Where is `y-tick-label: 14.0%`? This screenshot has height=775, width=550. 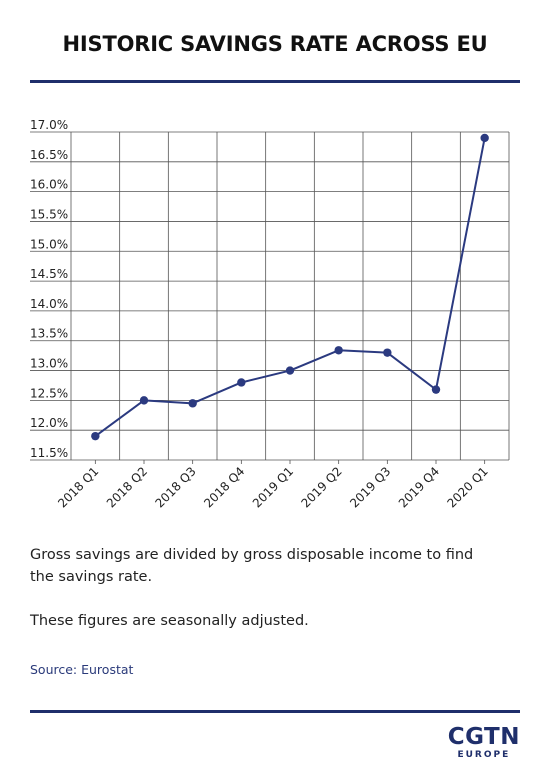 y-tick-label: 14.0% is located at coordinates (49, 304).